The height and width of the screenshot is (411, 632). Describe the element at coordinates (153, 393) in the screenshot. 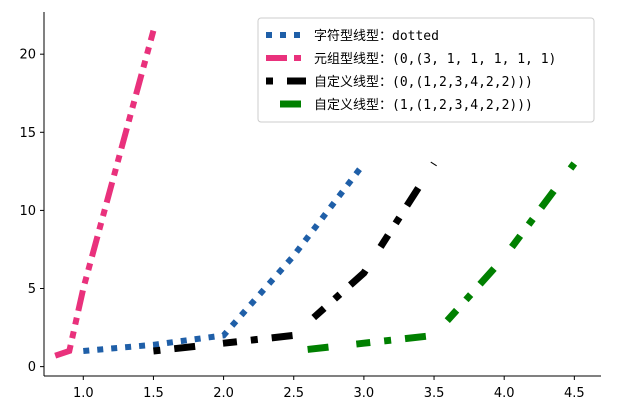

I see `x-tick-label: 1.5` at that location.